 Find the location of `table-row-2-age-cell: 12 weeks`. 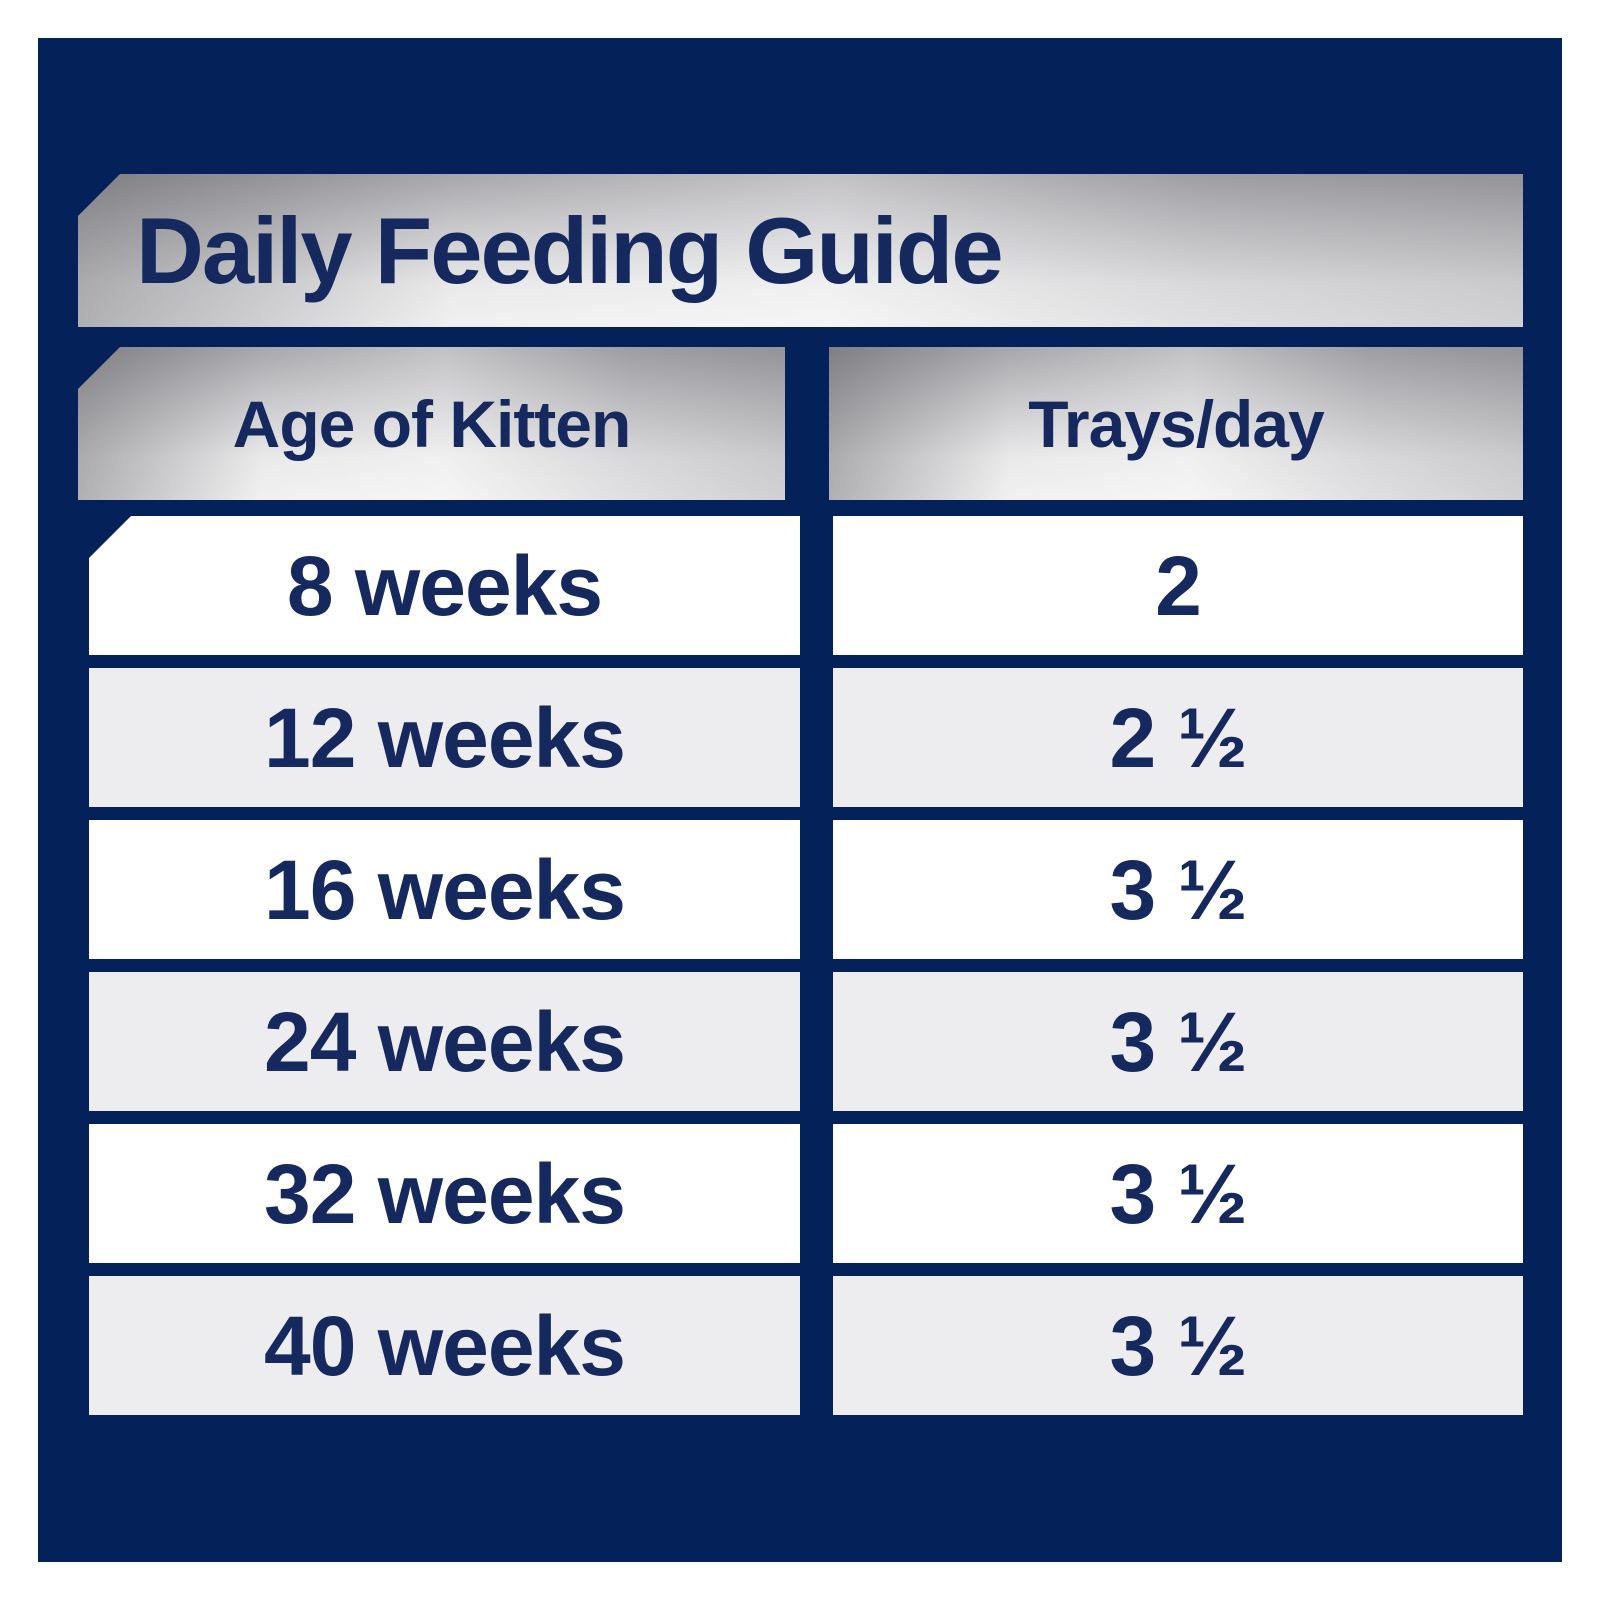

table-row-2-age-cell: 12 weeks is located at coordinates (444, 737).